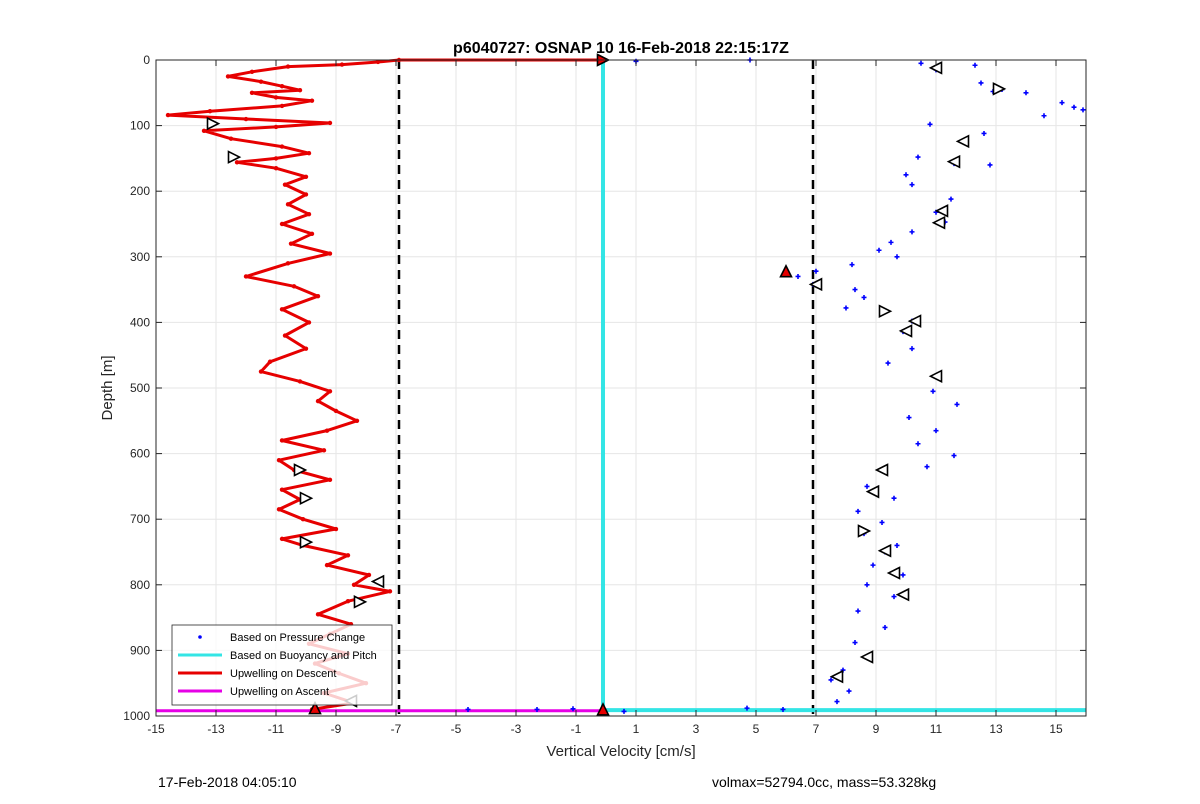 This screenshot has height=804, width=1200. What do you see at coordinates (279, 692) in the screenshot?
I see `legend-label-ascent: Upwelling on Ascent` at bounding box center [279, 692].